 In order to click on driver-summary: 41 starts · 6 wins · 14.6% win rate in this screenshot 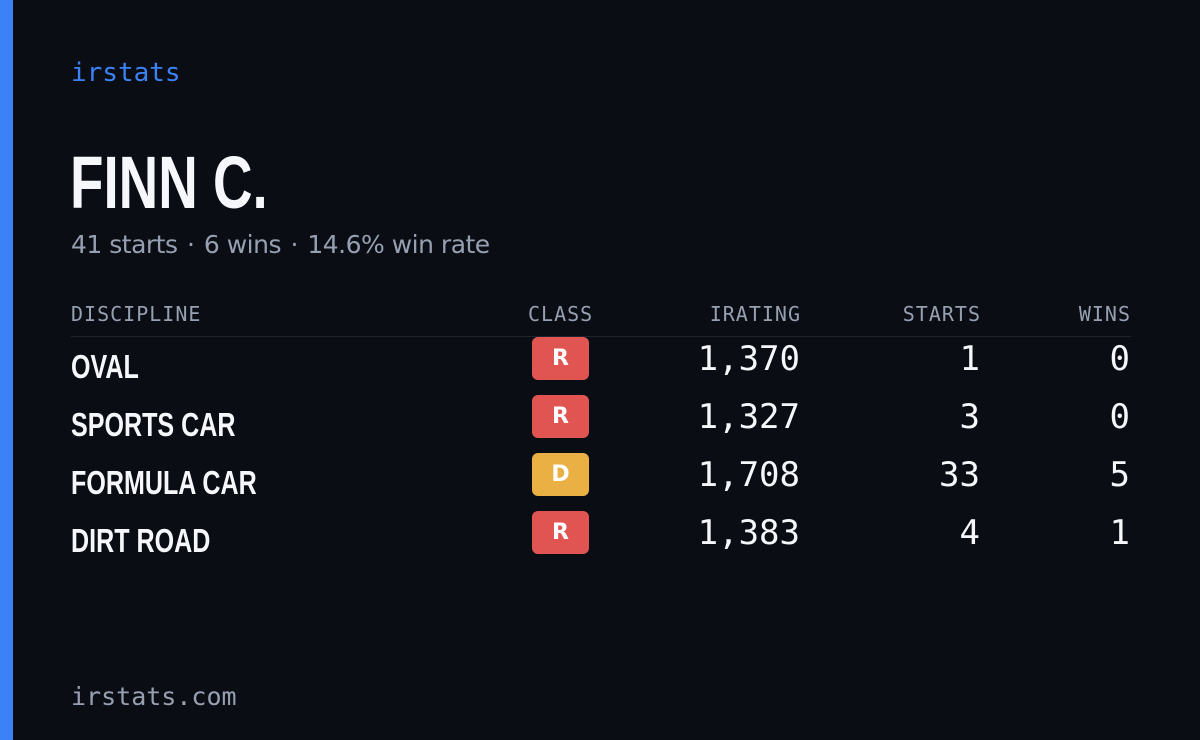, I will do `click(280, 245)`.